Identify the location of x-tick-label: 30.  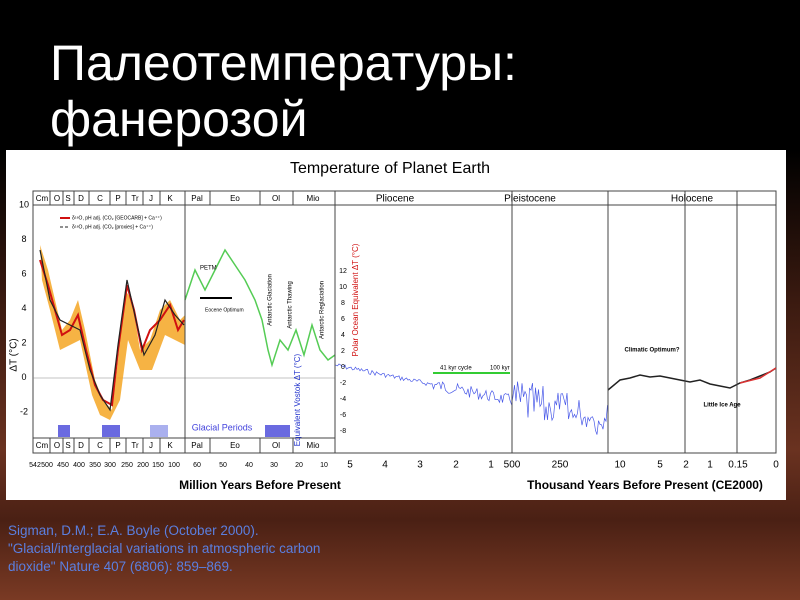
(274, 465).